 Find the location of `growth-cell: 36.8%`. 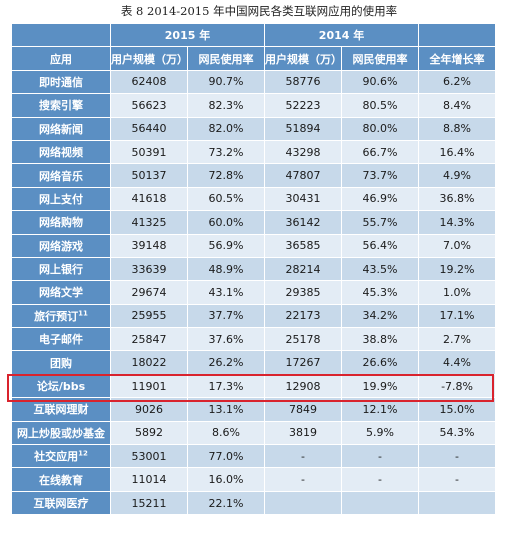

growth-cell: 36.8% is located at coordinates (457, 199).